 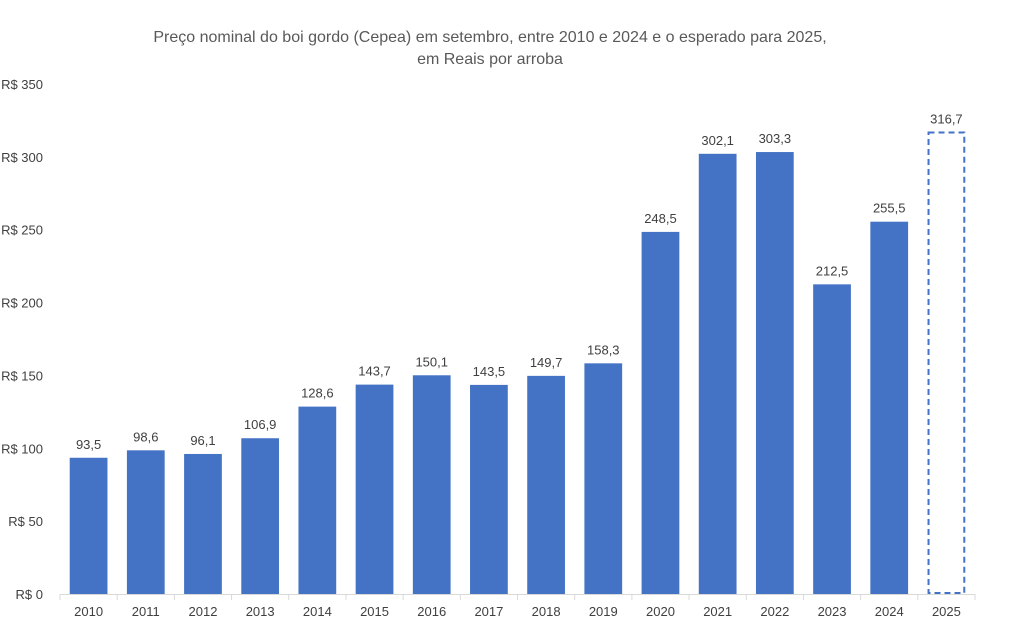 I want to click on x-tick-label-2017: 2017, so click(x=488, y=611).